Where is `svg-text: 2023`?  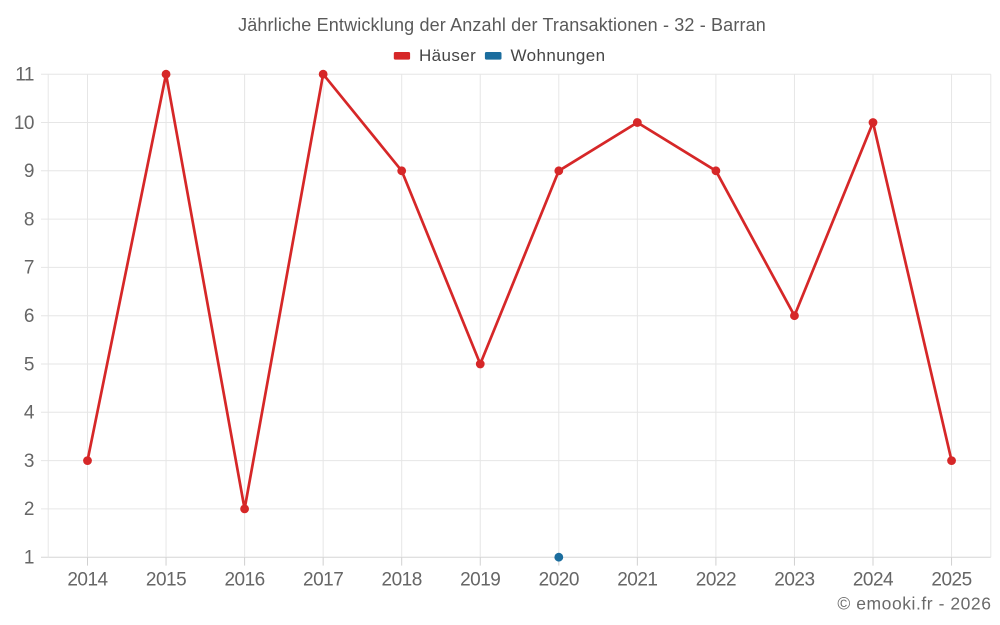
svg-text: 2023 is located at coordinates (794, 580).